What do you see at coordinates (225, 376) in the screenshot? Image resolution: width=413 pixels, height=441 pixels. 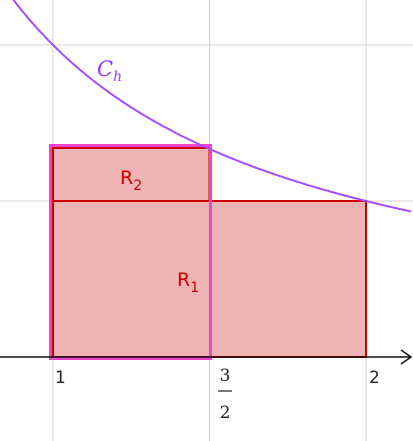 I see `x-tick-numerator: 3` at bounding box center [225, 376].